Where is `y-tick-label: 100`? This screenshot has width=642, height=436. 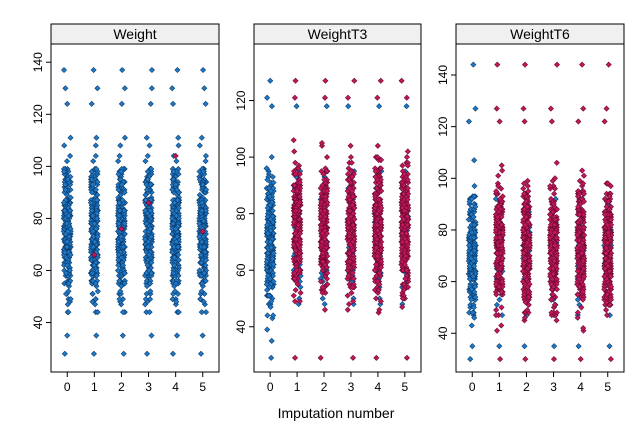 y-tick-label: 100 is located at coordinates (241, 157).